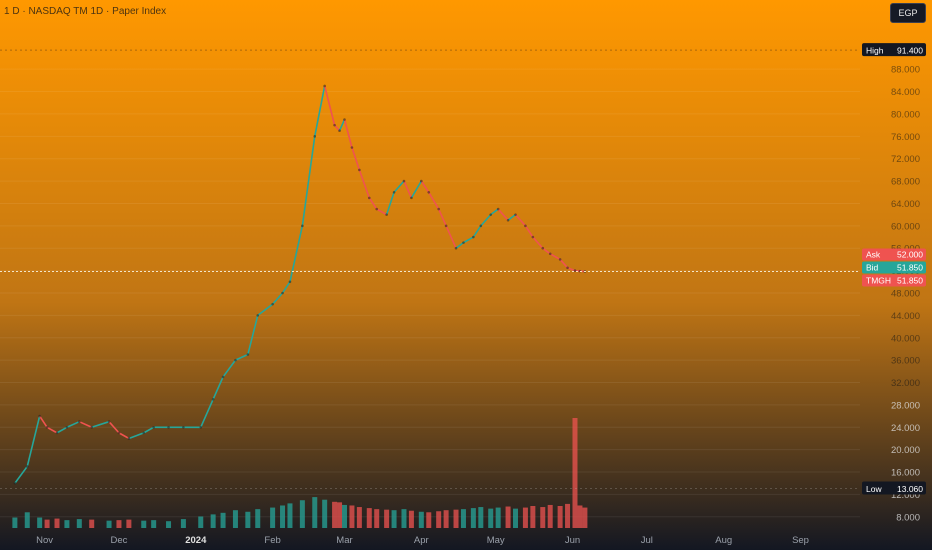  What do you see at coordinates (874, 489) in the screenshot?
I see `low-marker-label: Low` at bounding box center [874, 489].